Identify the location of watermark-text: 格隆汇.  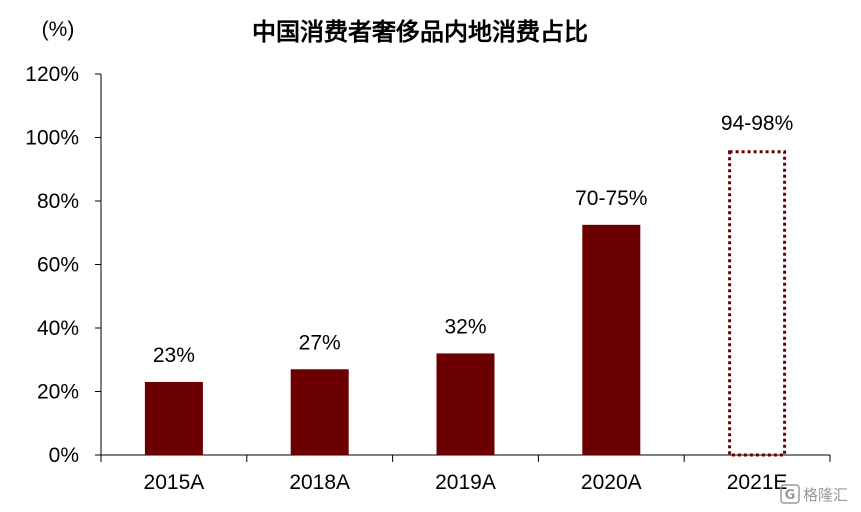
(825, 495).